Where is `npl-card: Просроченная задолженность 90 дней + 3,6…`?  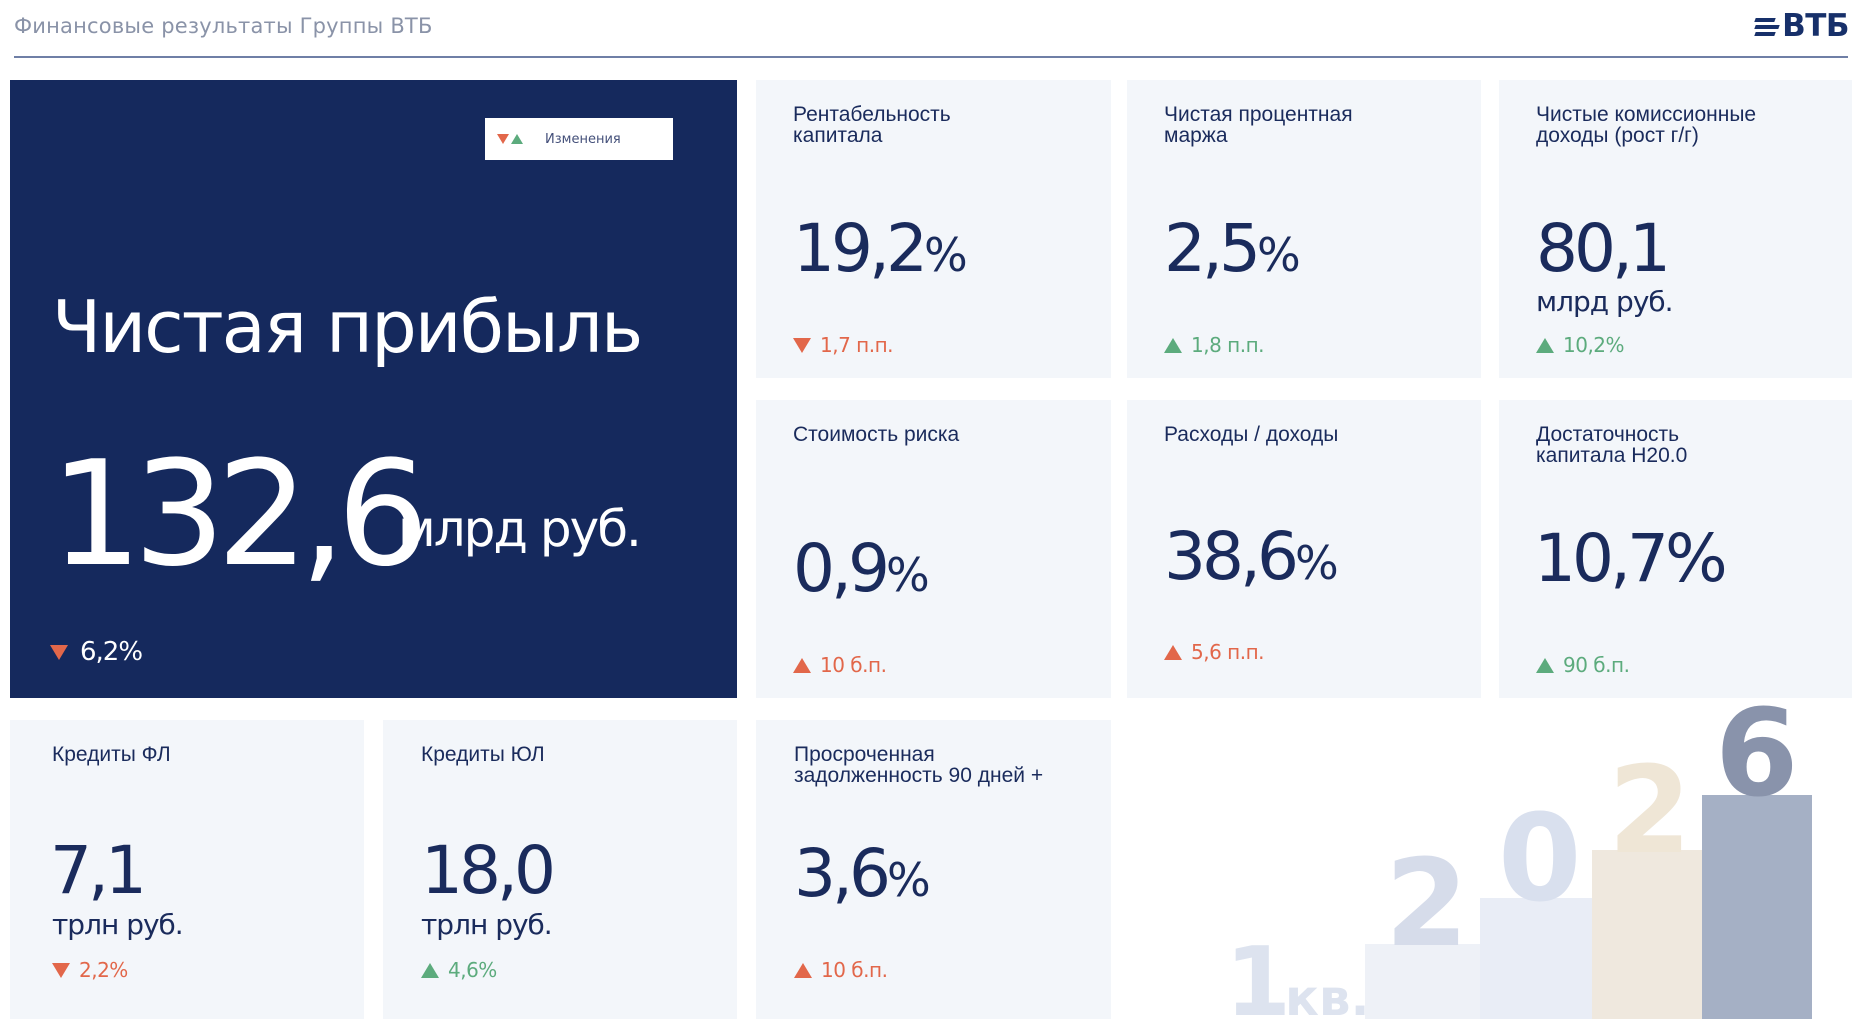 npl-card: Просроченная задолженность 90 дней + 3,6… is located at coordinates (933, 869).